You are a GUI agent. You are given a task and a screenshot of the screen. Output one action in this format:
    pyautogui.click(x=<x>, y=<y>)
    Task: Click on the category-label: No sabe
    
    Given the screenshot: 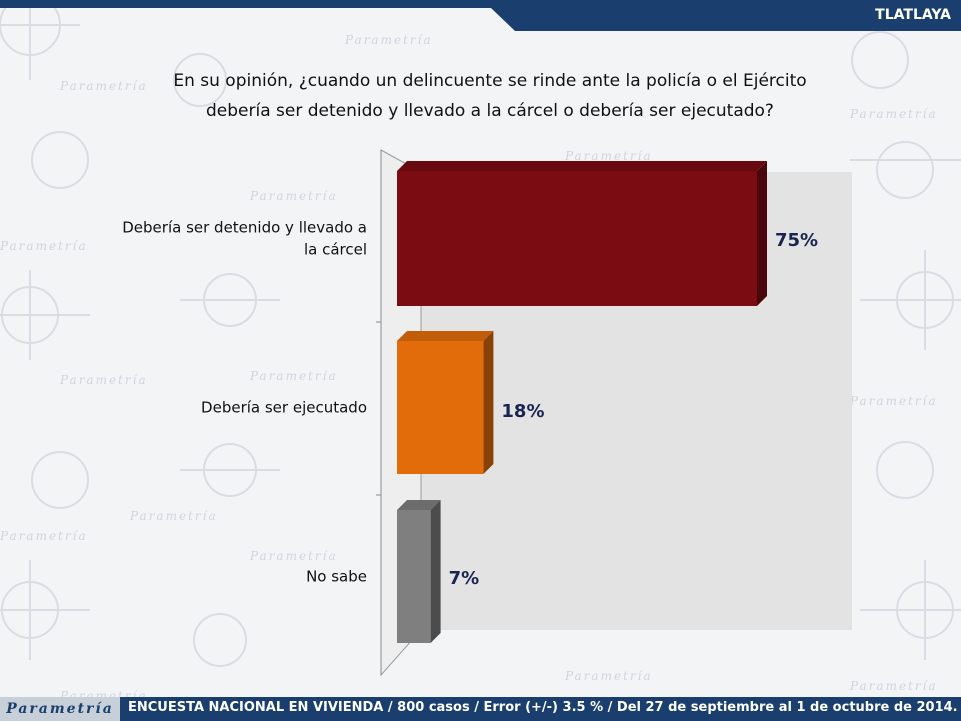 What is the action you would take?
    pyautogui.click(x=336, y=577)
    